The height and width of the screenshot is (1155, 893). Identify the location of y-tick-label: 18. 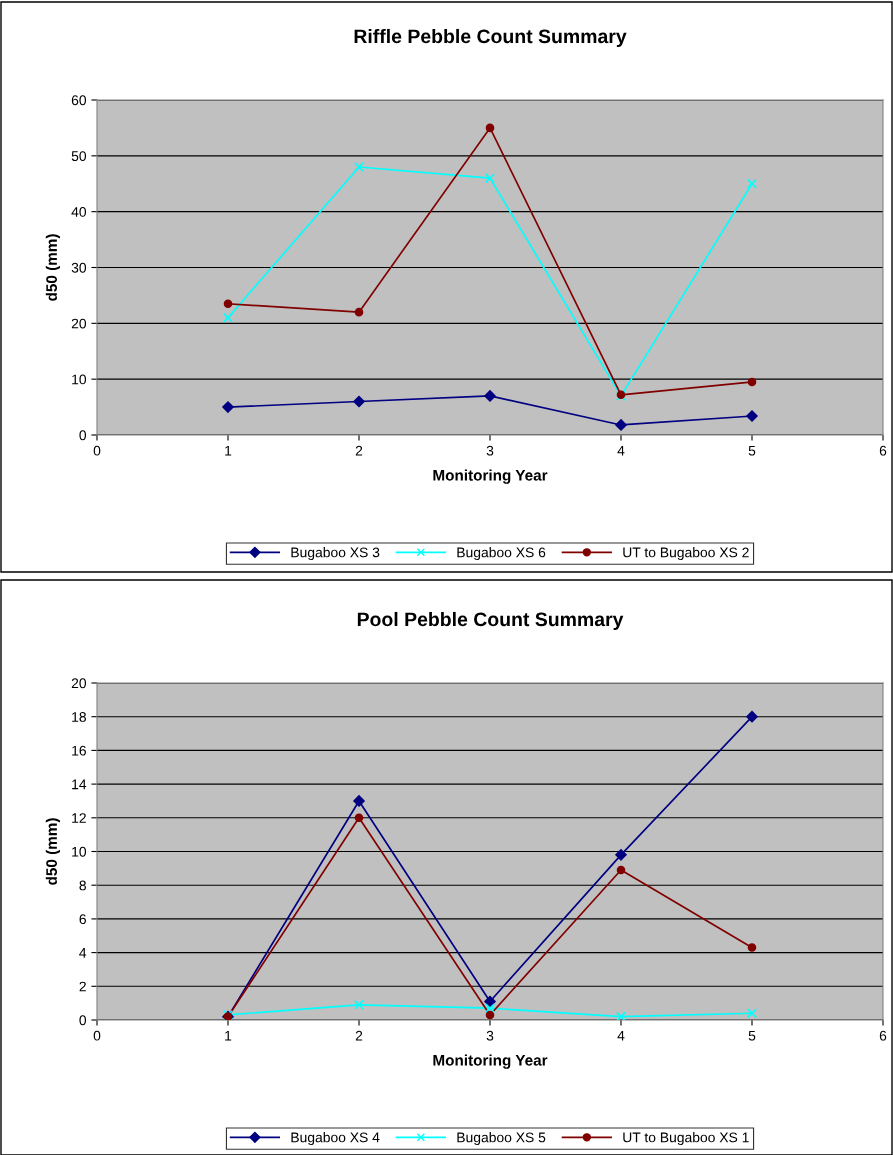
(79, 717).